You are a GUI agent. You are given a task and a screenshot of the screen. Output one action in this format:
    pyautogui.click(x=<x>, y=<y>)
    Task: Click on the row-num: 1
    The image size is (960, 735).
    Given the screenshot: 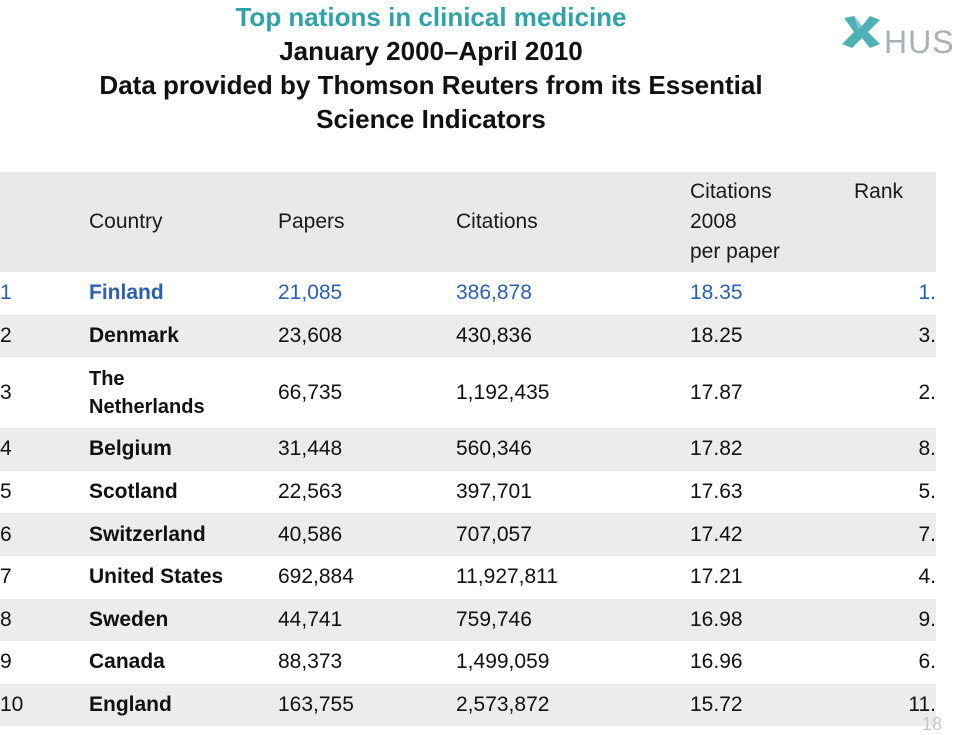 What is the action you would take?
    pyautogui.click(x=6, y=293)
    